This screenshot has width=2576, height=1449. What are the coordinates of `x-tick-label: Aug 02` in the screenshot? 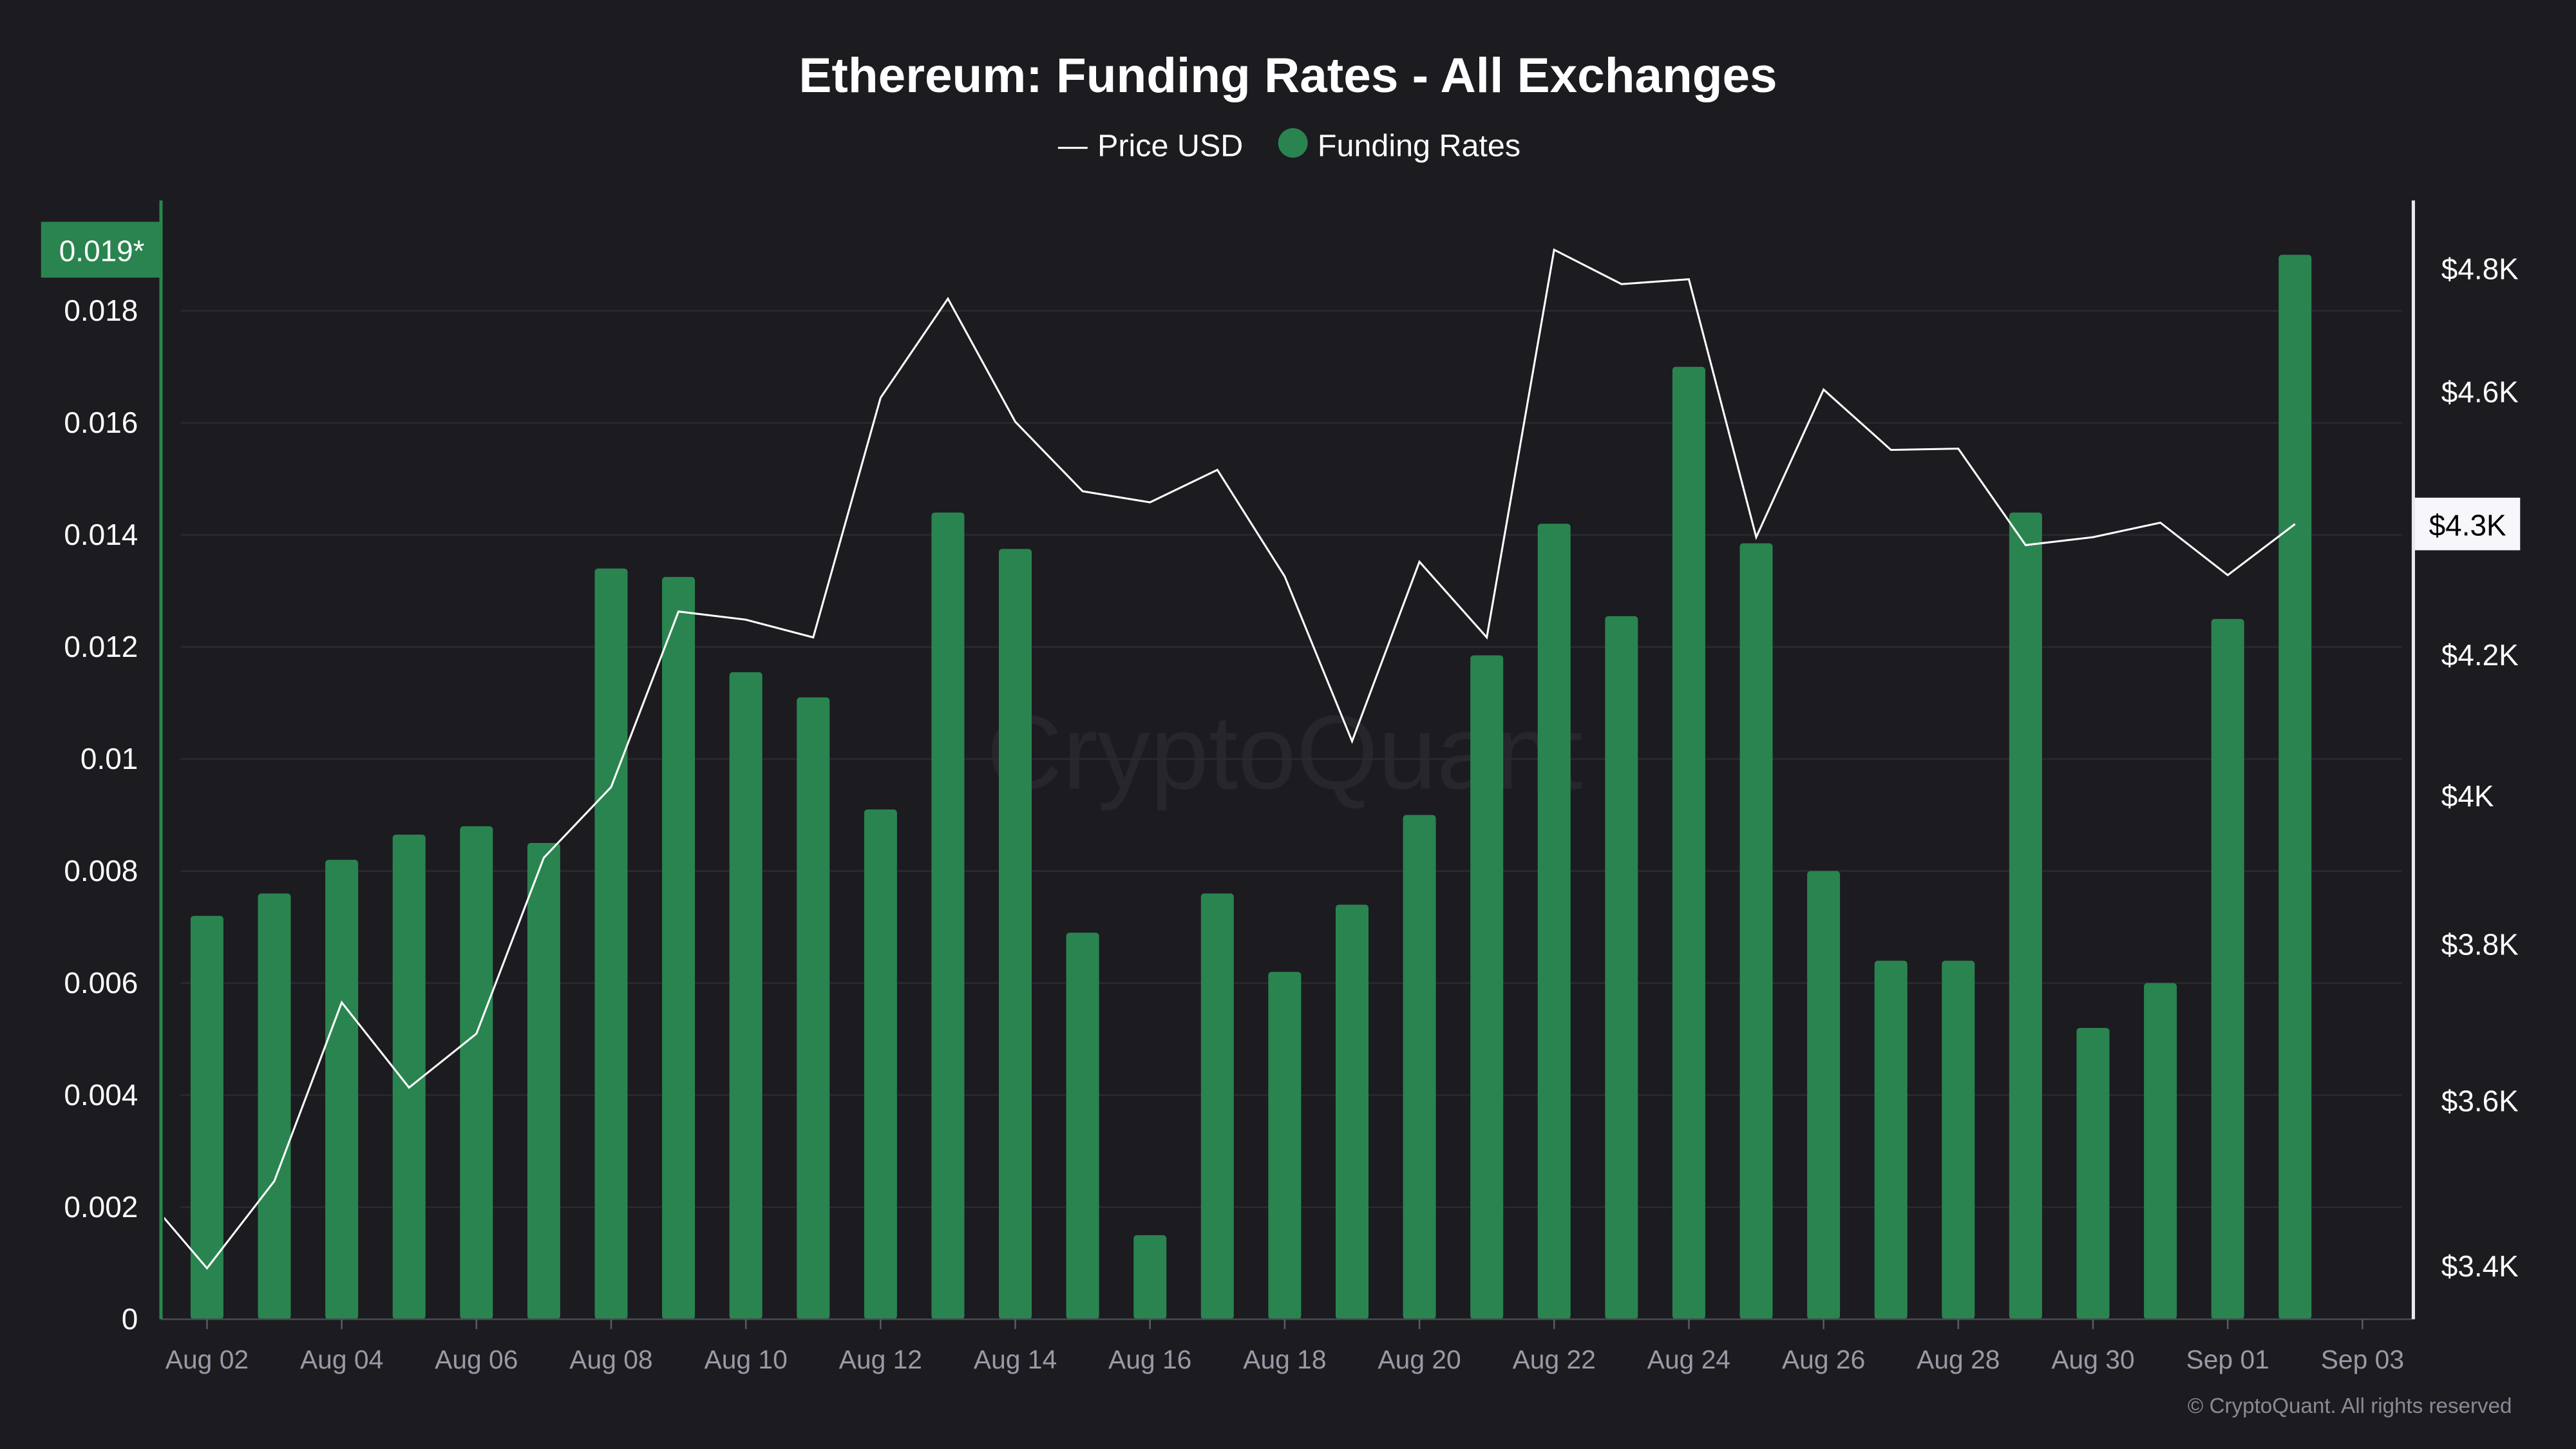 It's located at (207, 1359).